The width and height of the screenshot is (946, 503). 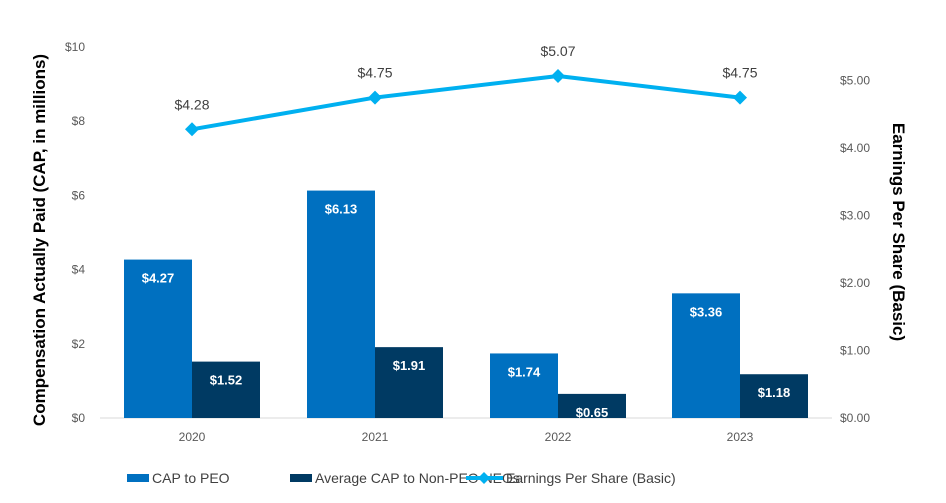 I want to click on y-tick-label: $10, so click(x=75, y=47).